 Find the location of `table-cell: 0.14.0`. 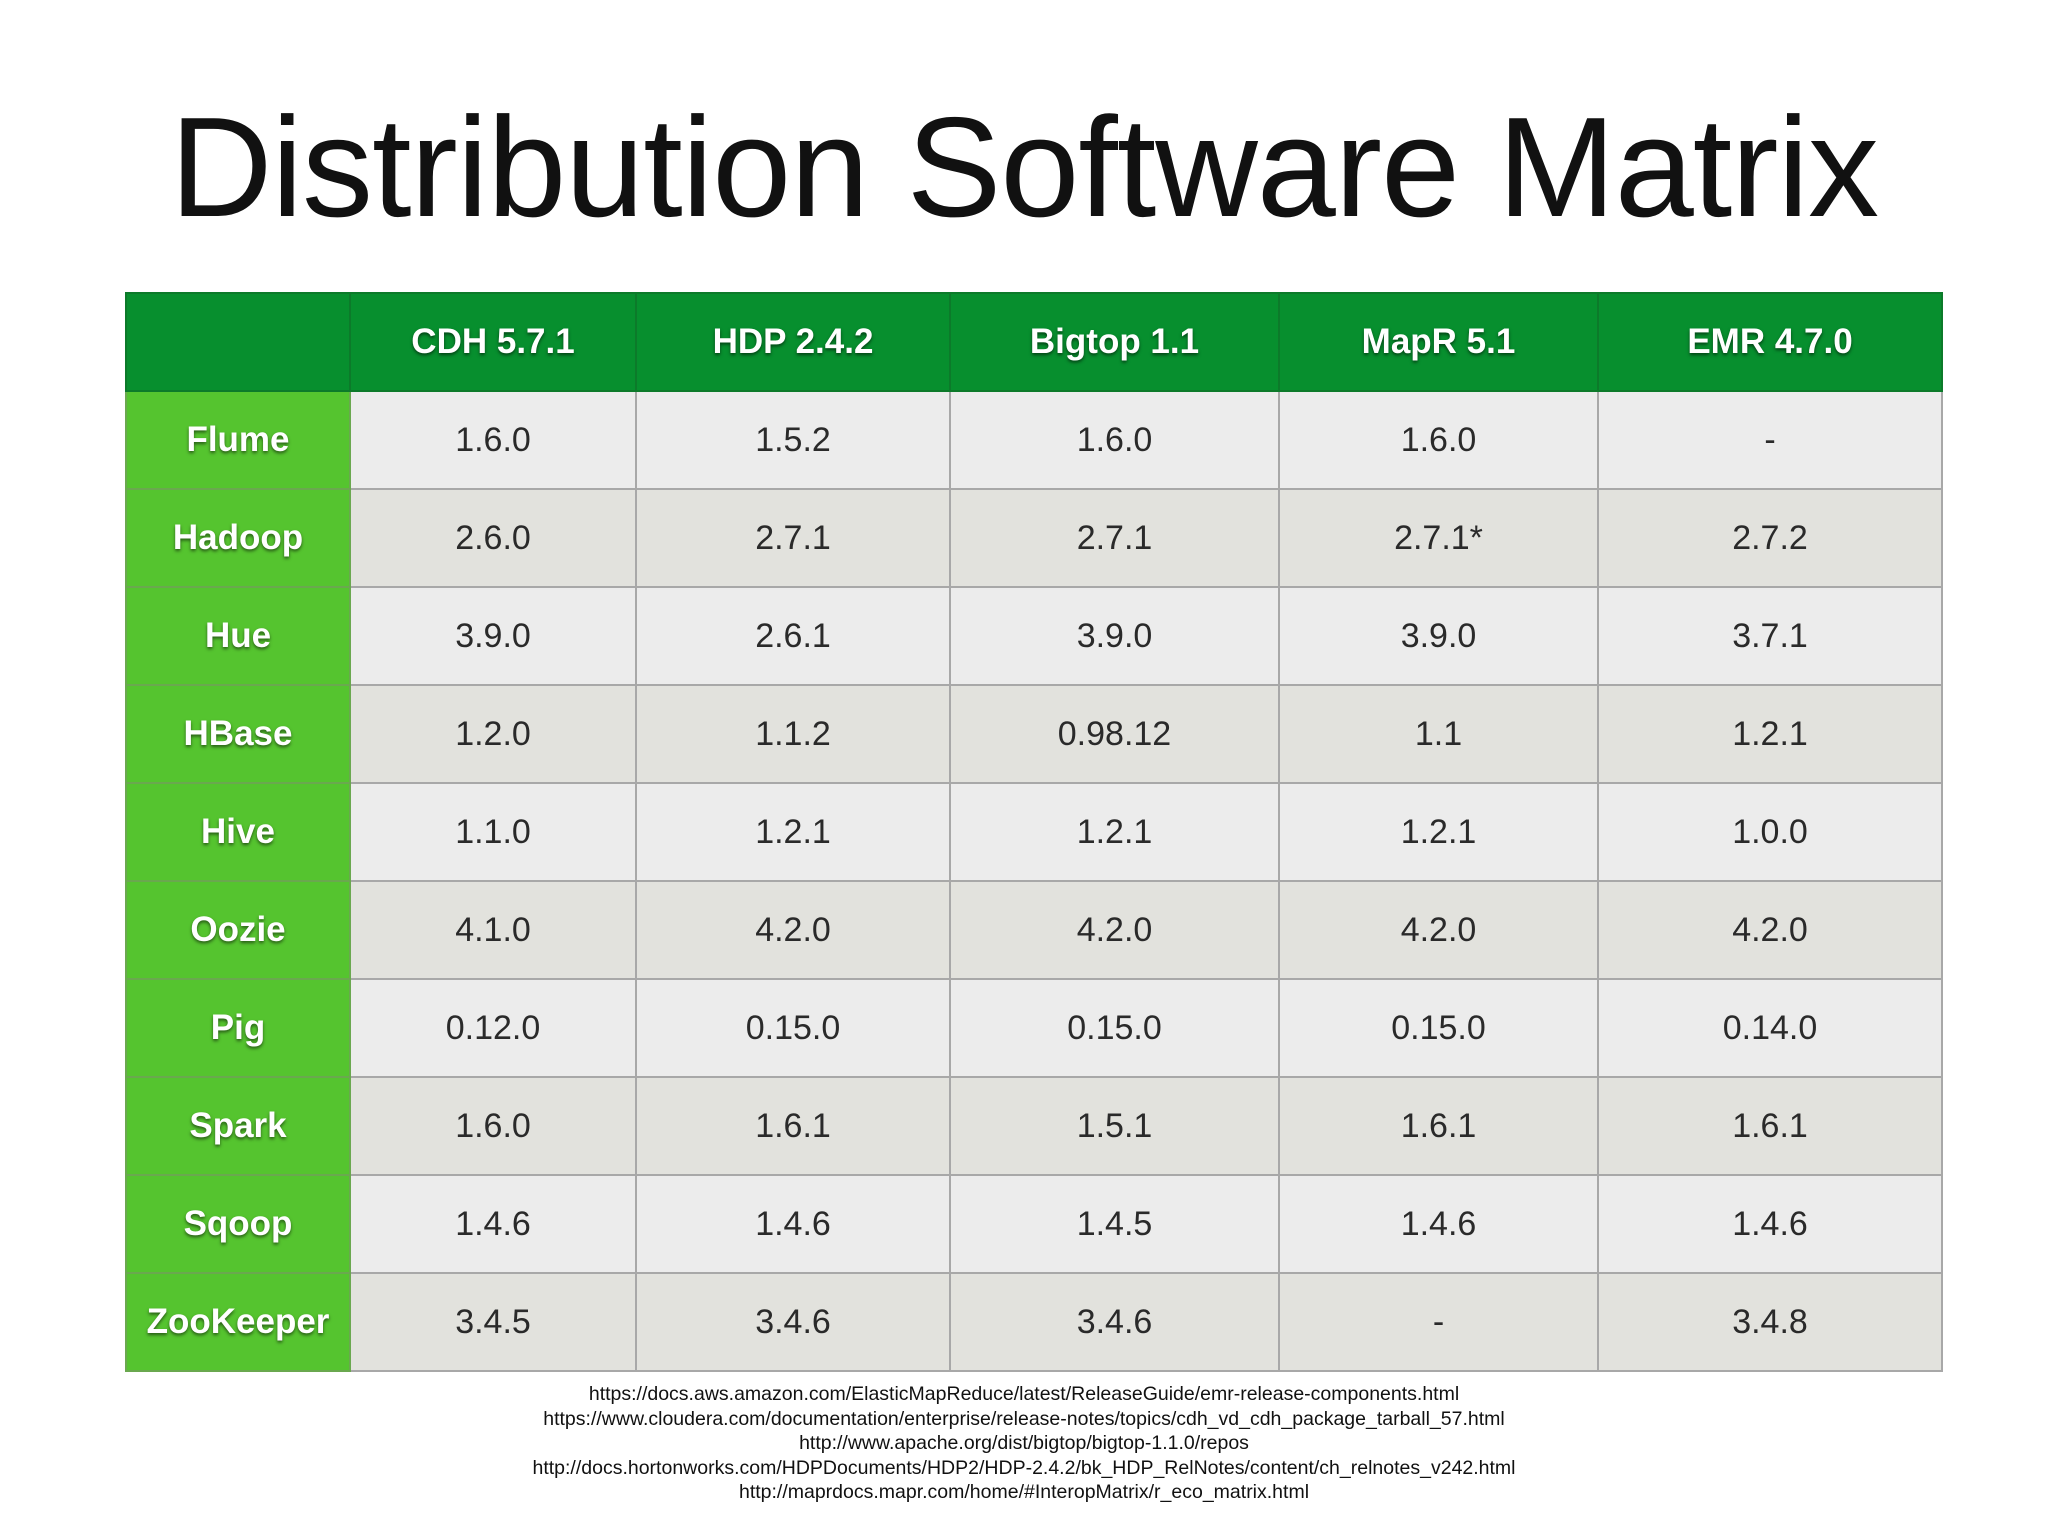

table-cell: 0.14.0 is located at coordinates (1770, 1028).